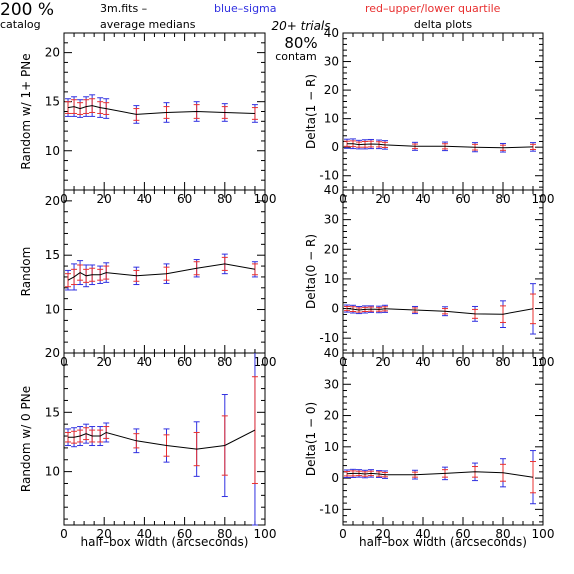 The image size is (574, 574). What do you see at coordinates (26, 272) in the screenshot?
I see `y-axis-label: Random` at bounding box center [26, 272].